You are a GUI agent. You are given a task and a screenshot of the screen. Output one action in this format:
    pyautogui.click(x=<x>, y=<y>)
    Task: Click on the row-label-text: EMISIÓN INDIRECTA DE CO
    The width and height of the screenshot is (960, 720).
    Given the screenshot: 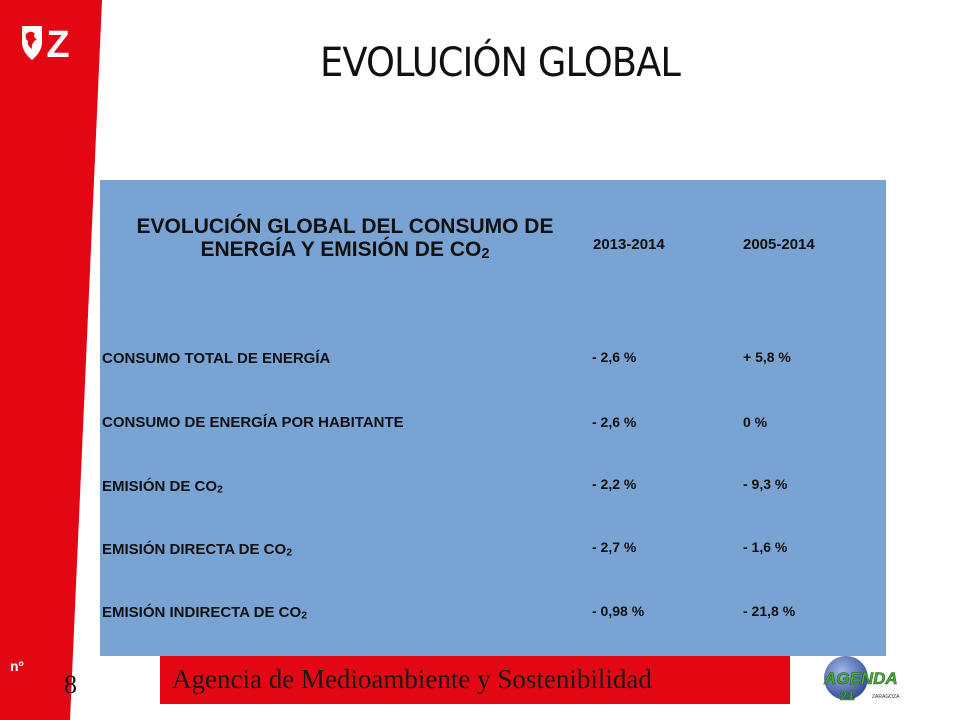 What is the action you would take?
    pyautogui.click(x=202, y=612)
    